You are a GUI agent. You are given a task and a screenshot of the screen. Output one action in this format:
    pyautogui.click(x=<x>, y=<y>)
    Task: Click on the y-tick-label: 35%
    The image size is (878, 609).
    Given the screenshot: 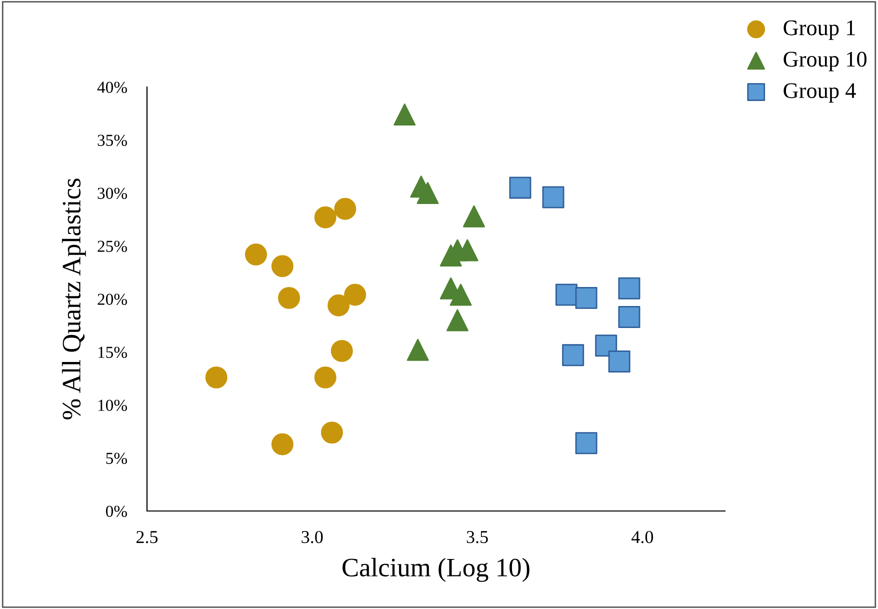 What is the action you would take?
    pyautogui.click(x=112, y=140)
    